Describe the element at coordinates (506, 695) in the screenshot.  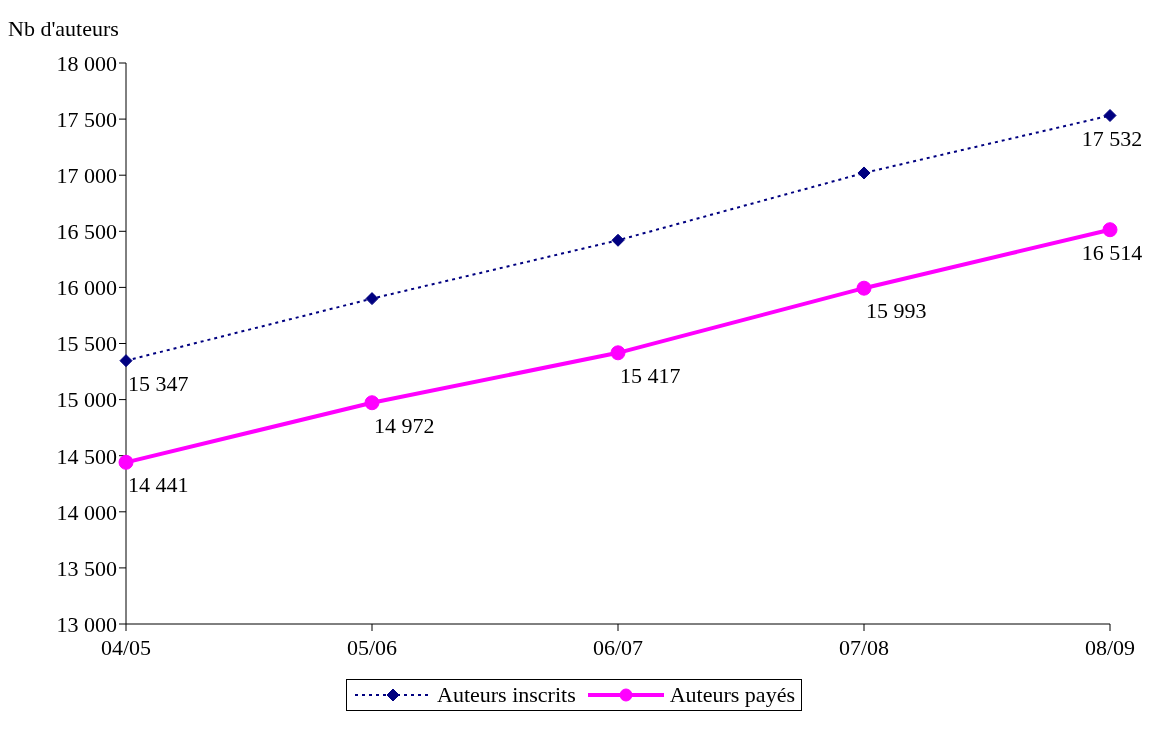
I see `legend-label: Auteurs inscrits` at that location.